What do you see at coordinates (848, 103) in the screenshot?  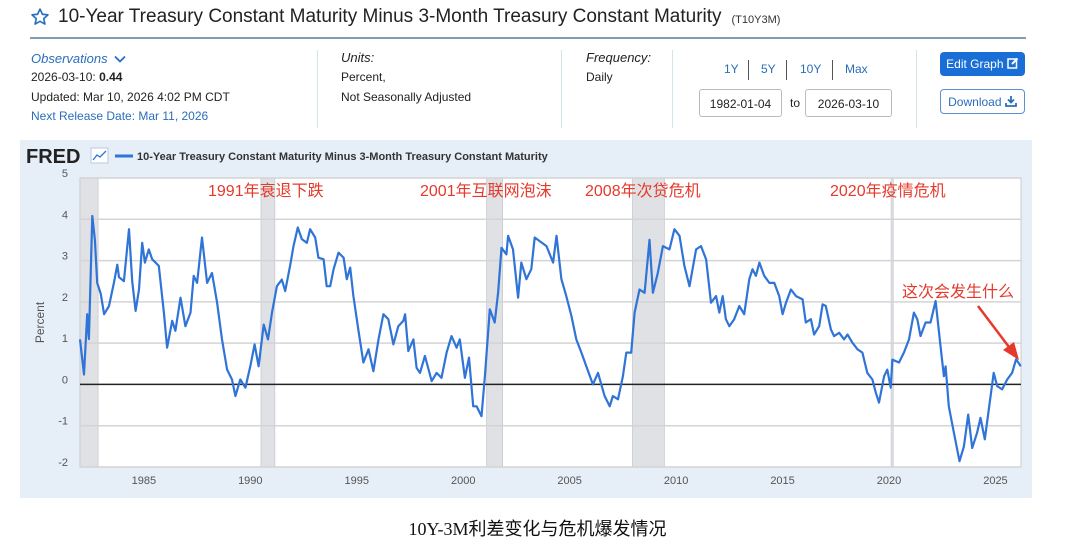 I see `end-date-input: 2026-03-10` at bounding box center [848, 103].